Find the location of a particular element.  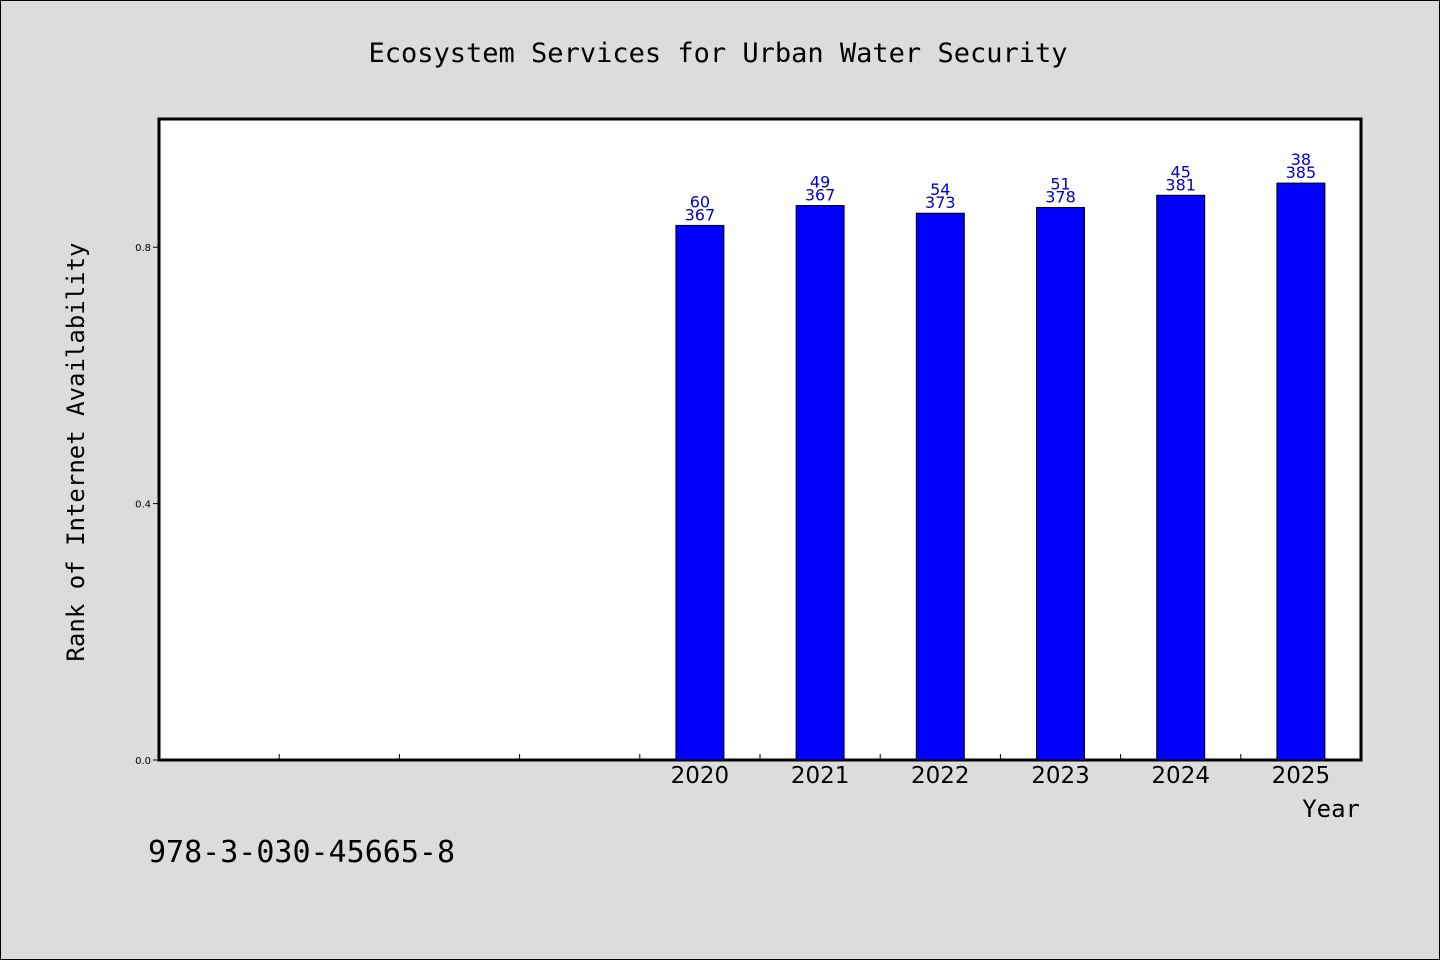

bar-data-label-bottom: 385 is located at coordinates (1301, 172).